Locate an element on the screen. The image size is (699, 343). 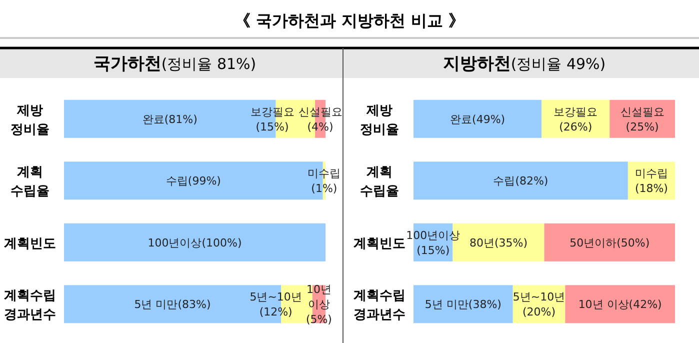
chart-subtitle: 지방하천(정비율 49%) is located at coordinates (524, 64).